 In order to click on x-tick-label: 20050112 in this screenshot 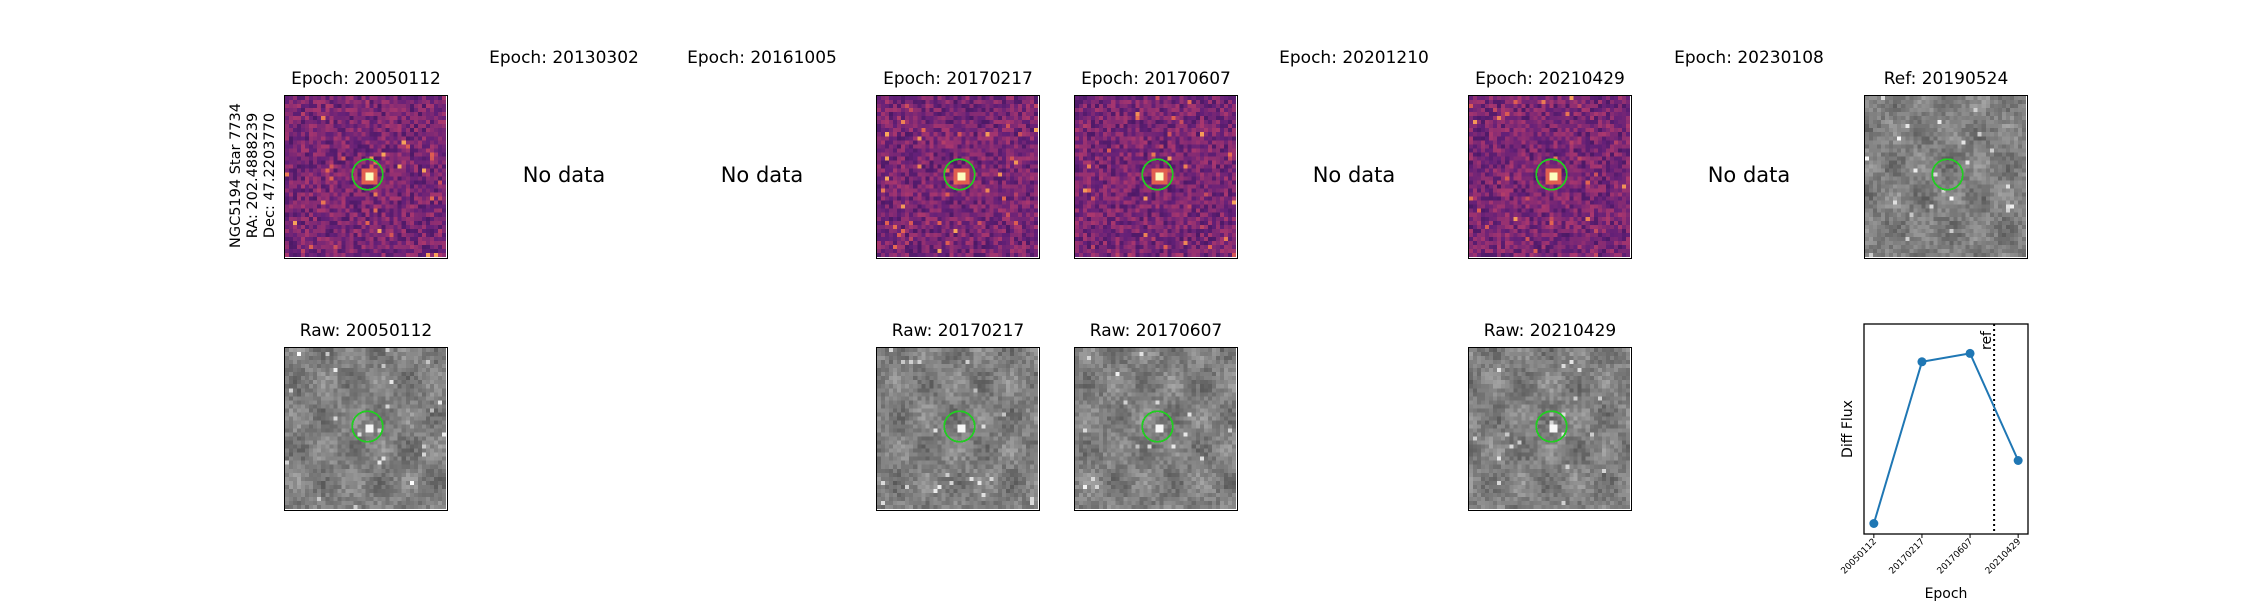, I will do `click(1858, 556)`.